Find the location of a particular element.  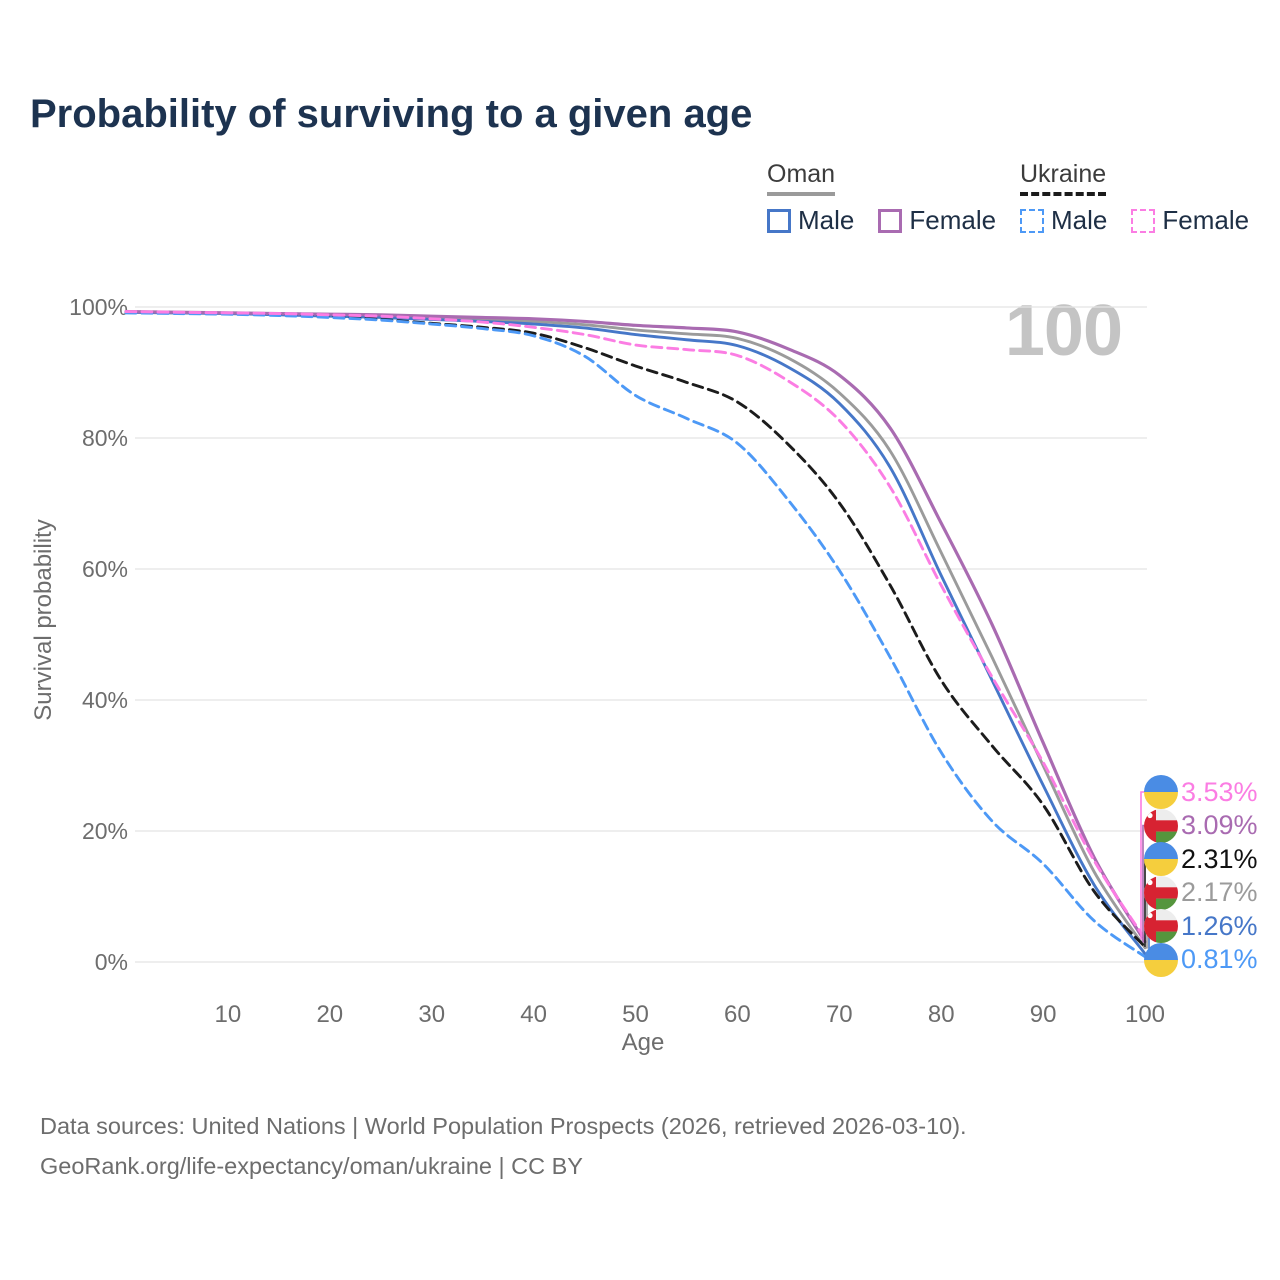

end-label-value: 1.26% is located at coordinates (1219, 925).